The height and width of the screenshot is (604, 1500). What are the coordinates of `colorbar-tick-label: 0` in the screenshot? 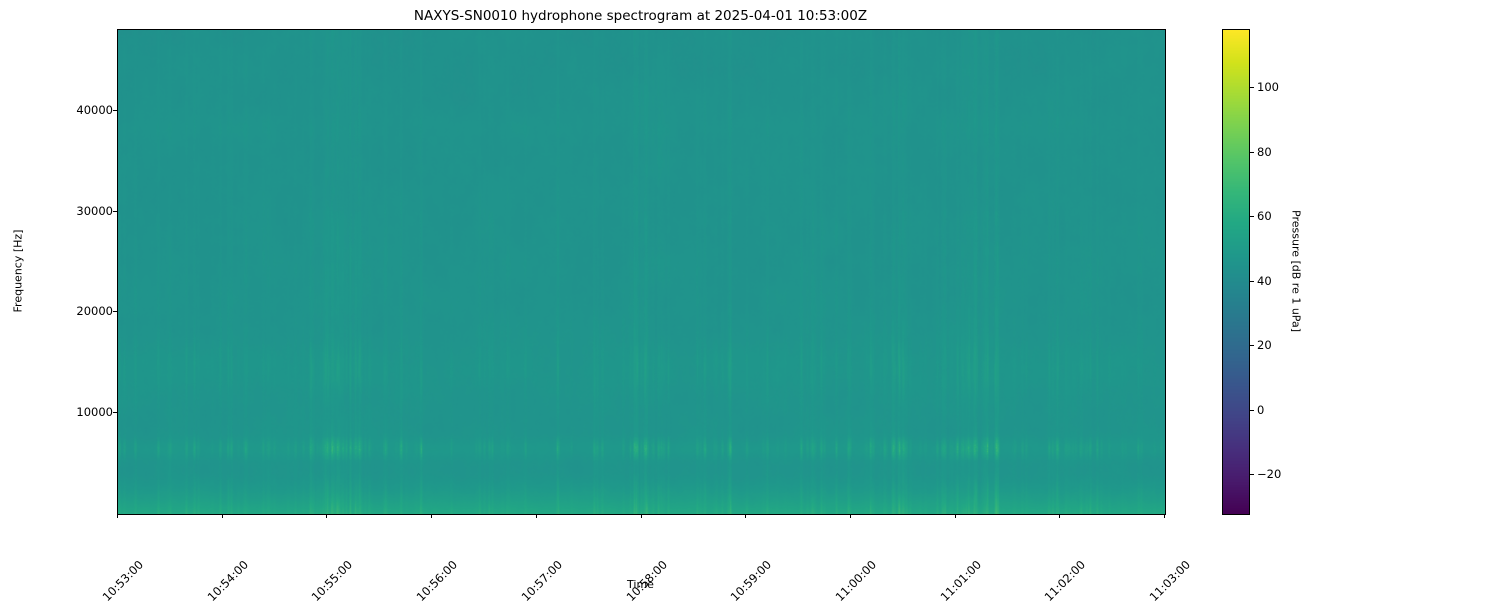 It's located at (1261, 409).